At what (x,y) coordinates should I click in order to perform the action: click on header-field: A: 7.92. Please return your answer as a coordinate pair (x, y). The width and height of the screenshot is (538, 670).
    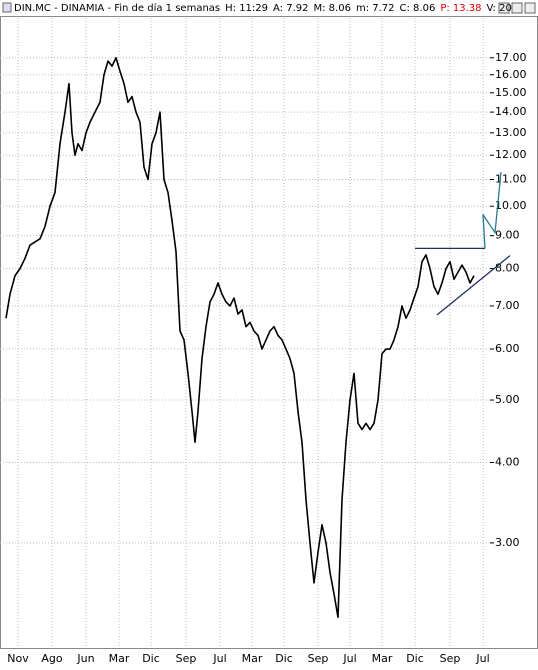
    Looking at the image, I should click on (290, 8).